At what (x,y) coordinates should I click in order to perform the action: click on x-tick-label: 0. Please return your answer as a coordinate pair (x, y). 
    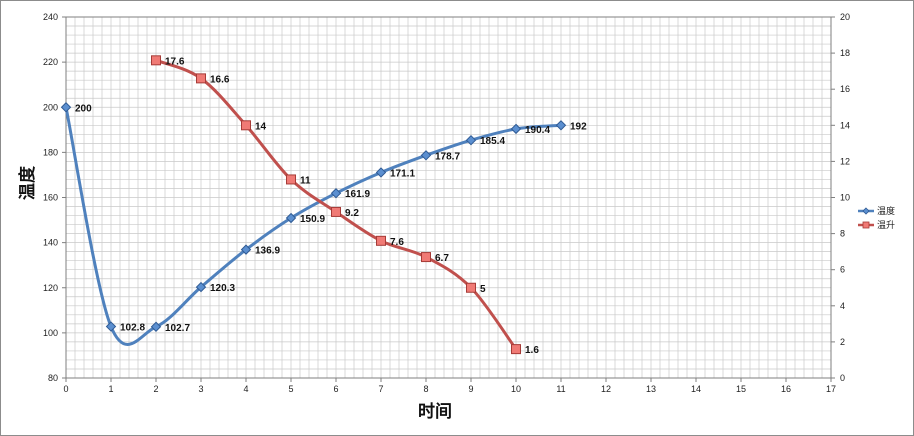
    Looking at the image, I should click on (65, 389).